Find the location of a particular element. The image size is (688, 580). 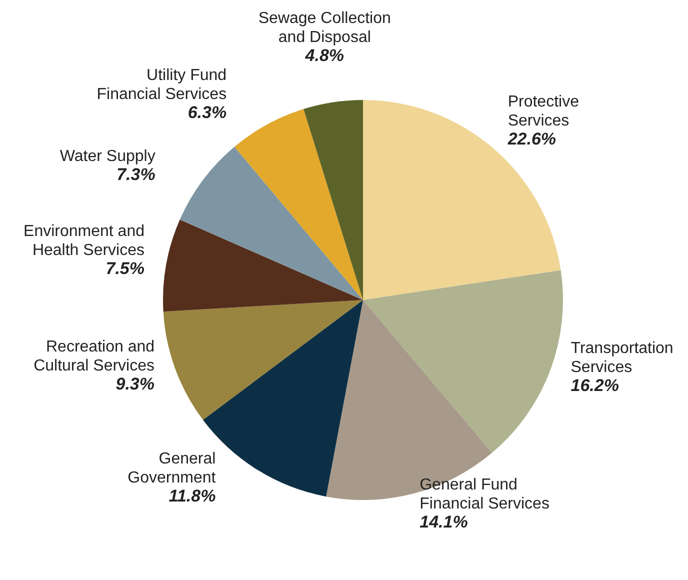

slice-label: Transportation Services is located at coordinates (622, 358).